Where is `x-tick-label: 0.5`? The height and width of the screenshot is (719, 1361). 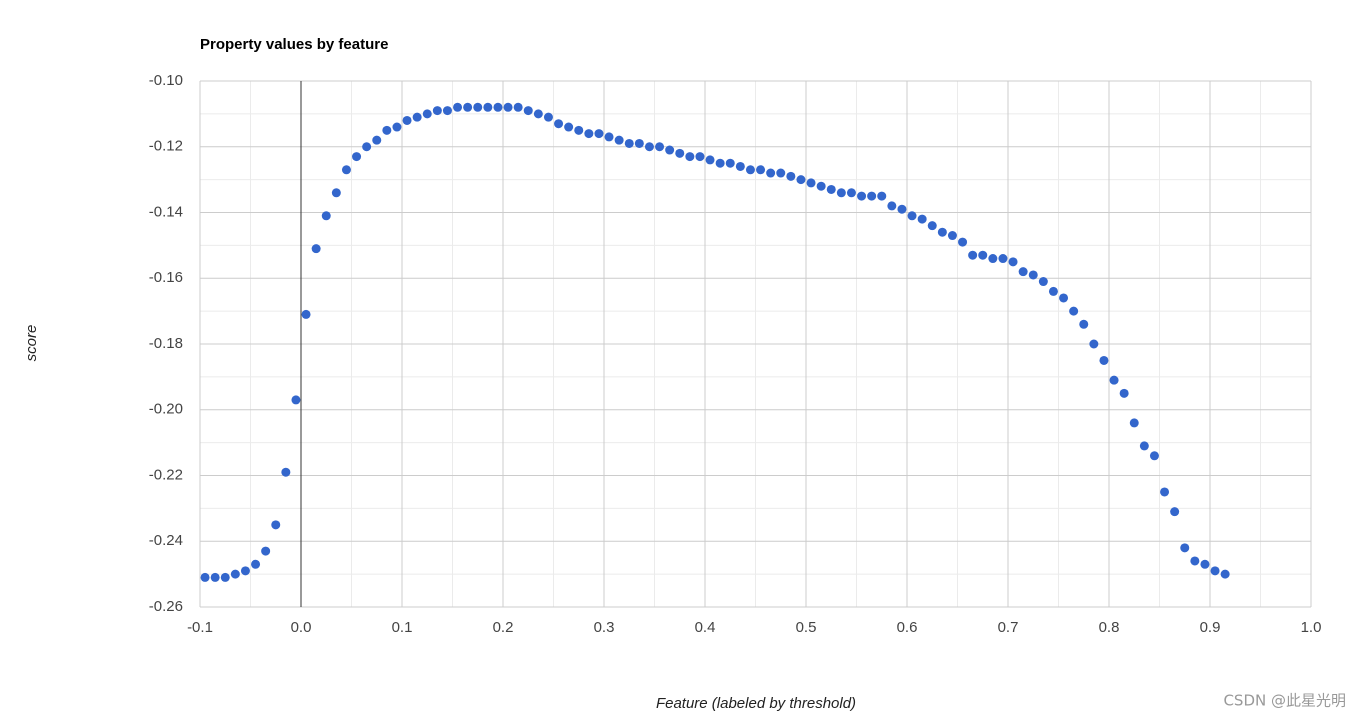
x-tick-label: 0.5 is located at coordinates (806, 627).